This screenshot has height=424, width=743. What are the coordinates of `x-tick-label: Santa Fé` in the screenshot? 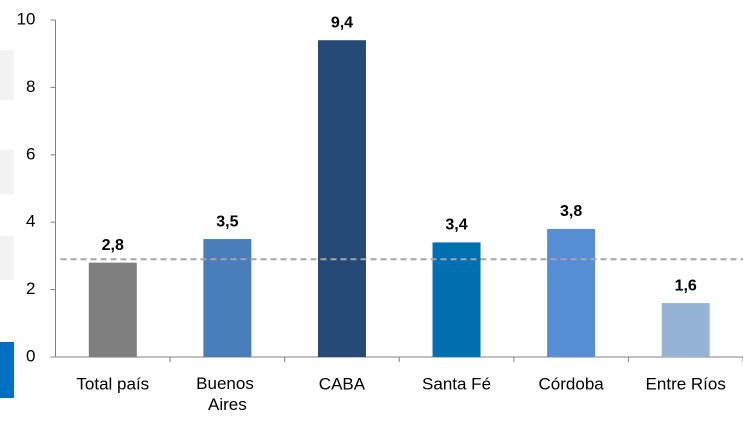 It's located at (456, 383).